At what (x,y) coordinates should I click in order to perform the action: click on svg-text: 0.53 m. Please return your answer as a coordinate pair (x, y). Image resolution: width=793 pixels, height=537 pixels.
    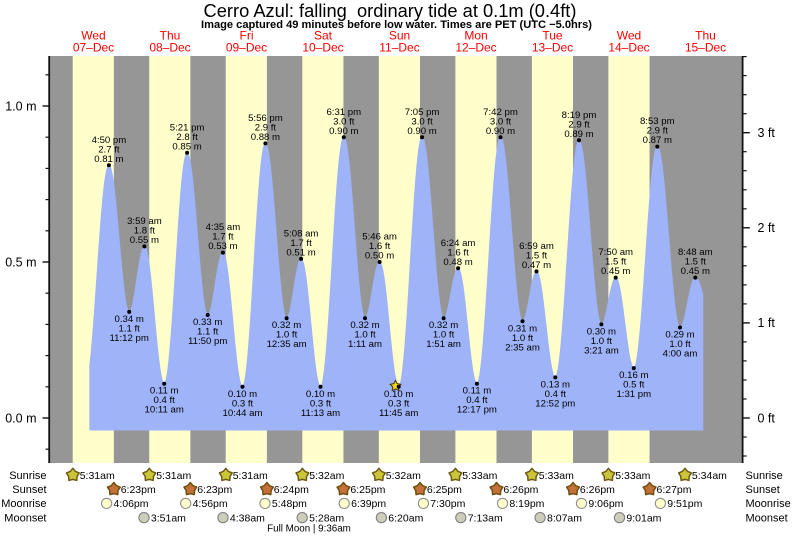
    Looking at the image, I should click on (222, 246).